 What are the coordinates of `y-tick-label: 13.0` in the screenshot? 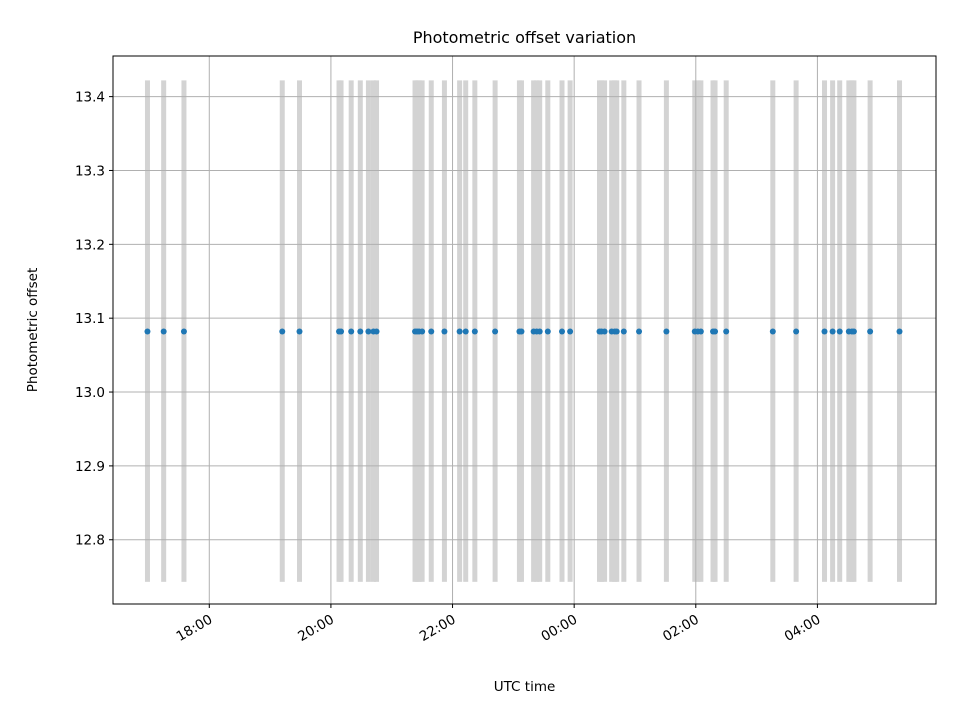 It's located at (90, 393).